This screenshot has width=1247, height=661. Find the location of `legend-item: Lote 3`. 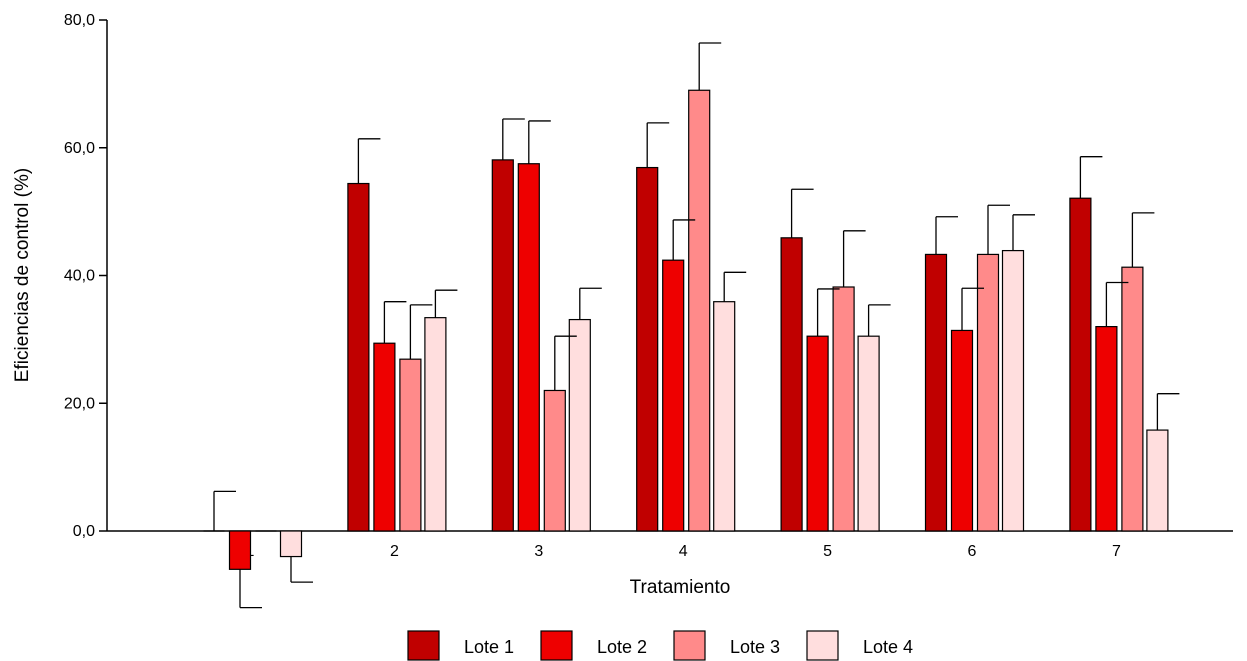

legend-item: Lote 3 is located at coordinates (726, 645).